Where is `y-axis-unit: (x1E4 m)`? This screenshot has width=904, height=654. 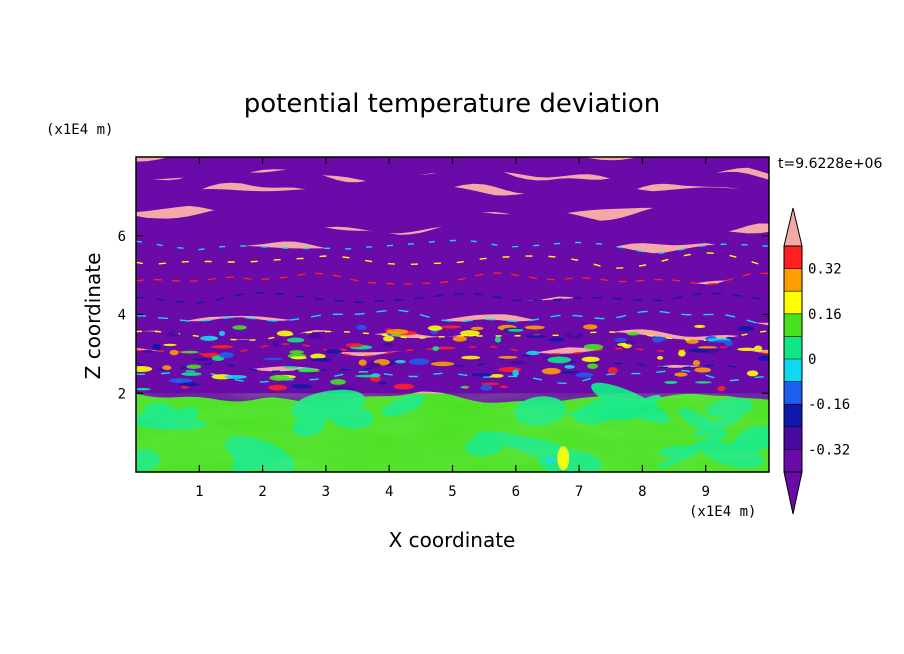
y-axis-unit: (x1E4 m) is located at coordinates (79, 130).